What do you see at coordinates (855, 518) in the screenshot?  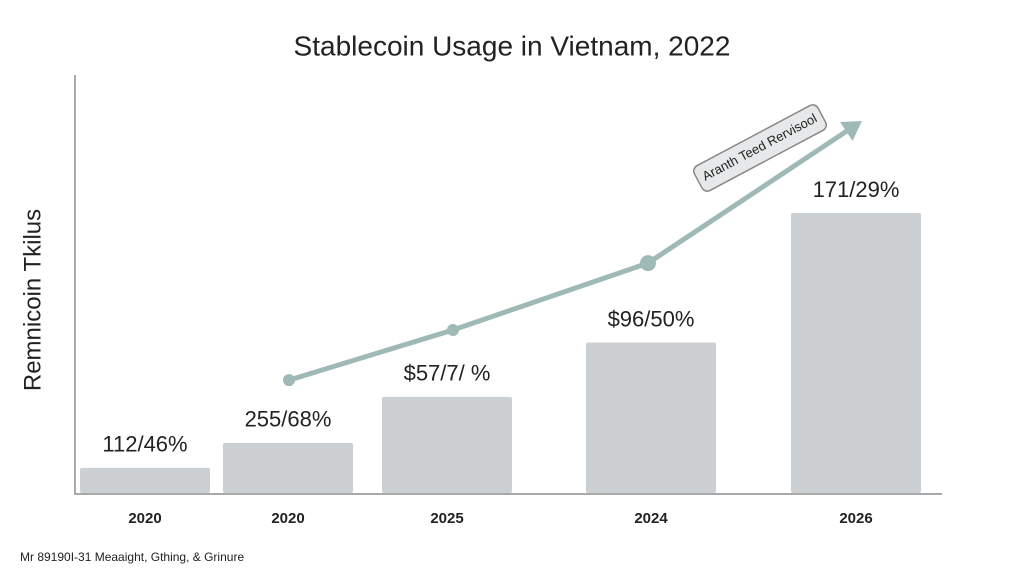 I see `x-tick-label: 2026` at bounding box center [855, 518].